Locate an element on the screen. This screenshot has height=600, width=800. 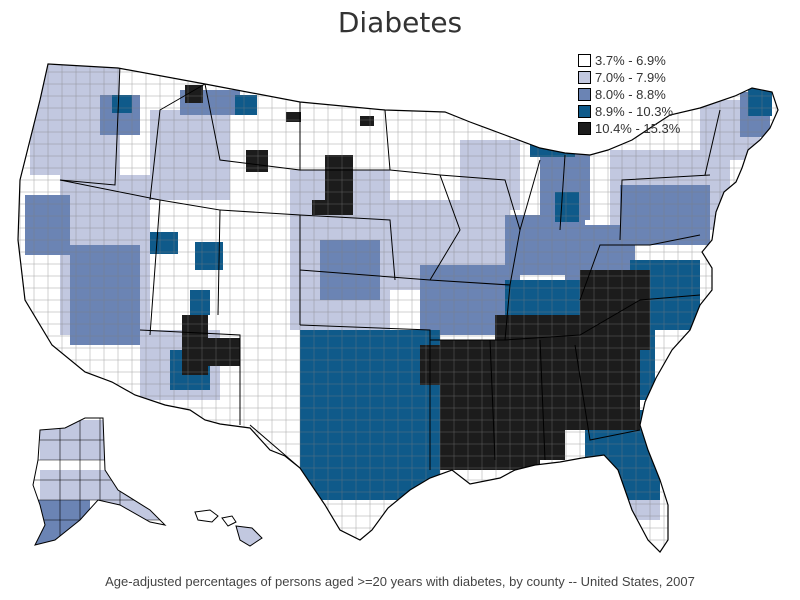
legend-item: 10.4% - 15.3% is located at coordinates (648, 128).